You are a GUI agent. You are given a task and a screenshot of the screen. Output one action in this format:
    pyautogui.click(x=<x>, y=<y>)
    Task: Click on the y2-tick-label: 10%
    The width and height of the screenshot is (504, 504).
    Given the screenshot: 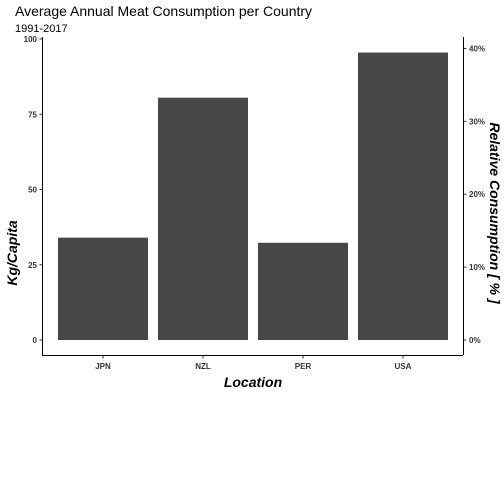 What is the action you would take?
    pyautogui.click(x=477, y=267)
    